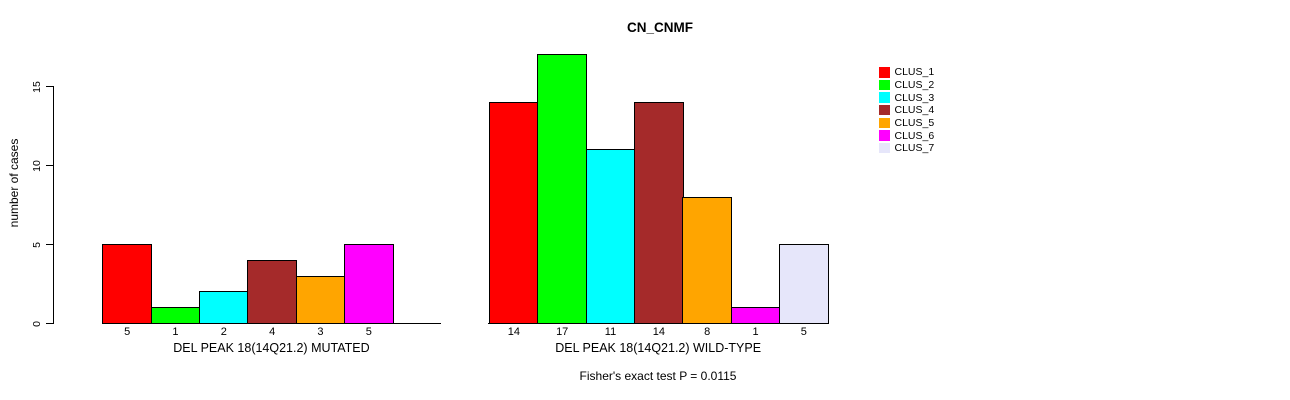 The width and height of the screenshot is (1290, 400). Describe the element at coordinates (562, 189) in the screenshot. I see `bar-clus_2-group2` at that location.